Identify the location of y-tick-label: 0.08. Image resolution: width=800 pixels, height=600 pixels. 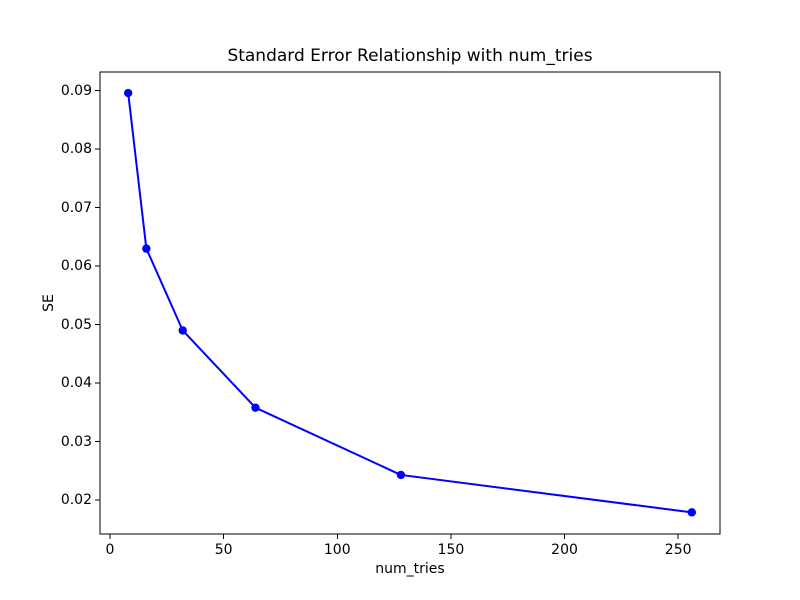
(76, 149).